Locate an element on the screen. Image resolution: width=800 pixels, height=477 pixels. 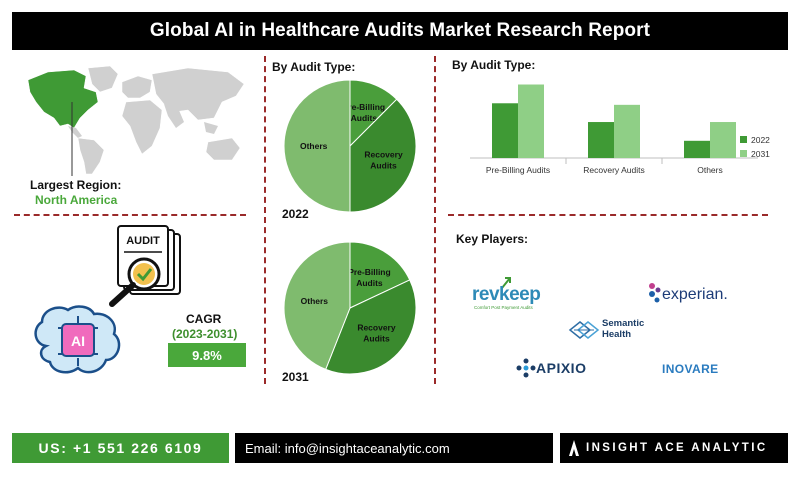
revkeep-logo: revkeep Comfort Post Payment Audits is located at coordinates (517, 294).